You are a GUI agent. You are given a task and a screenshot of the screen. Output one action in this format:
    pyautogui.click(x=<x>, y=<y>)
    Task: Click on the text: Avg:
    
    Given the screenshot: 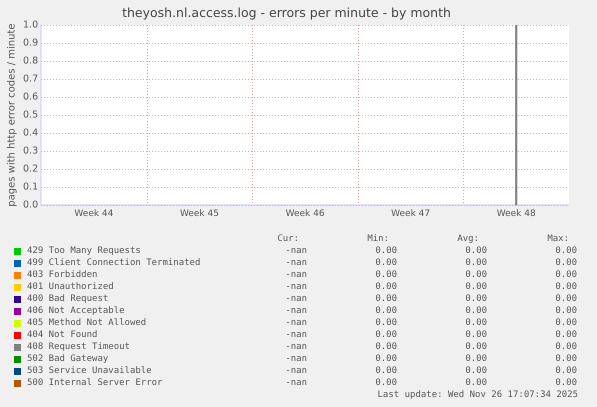 What is the action you would take?
    pyautogui.click(x=467, y=239)
    